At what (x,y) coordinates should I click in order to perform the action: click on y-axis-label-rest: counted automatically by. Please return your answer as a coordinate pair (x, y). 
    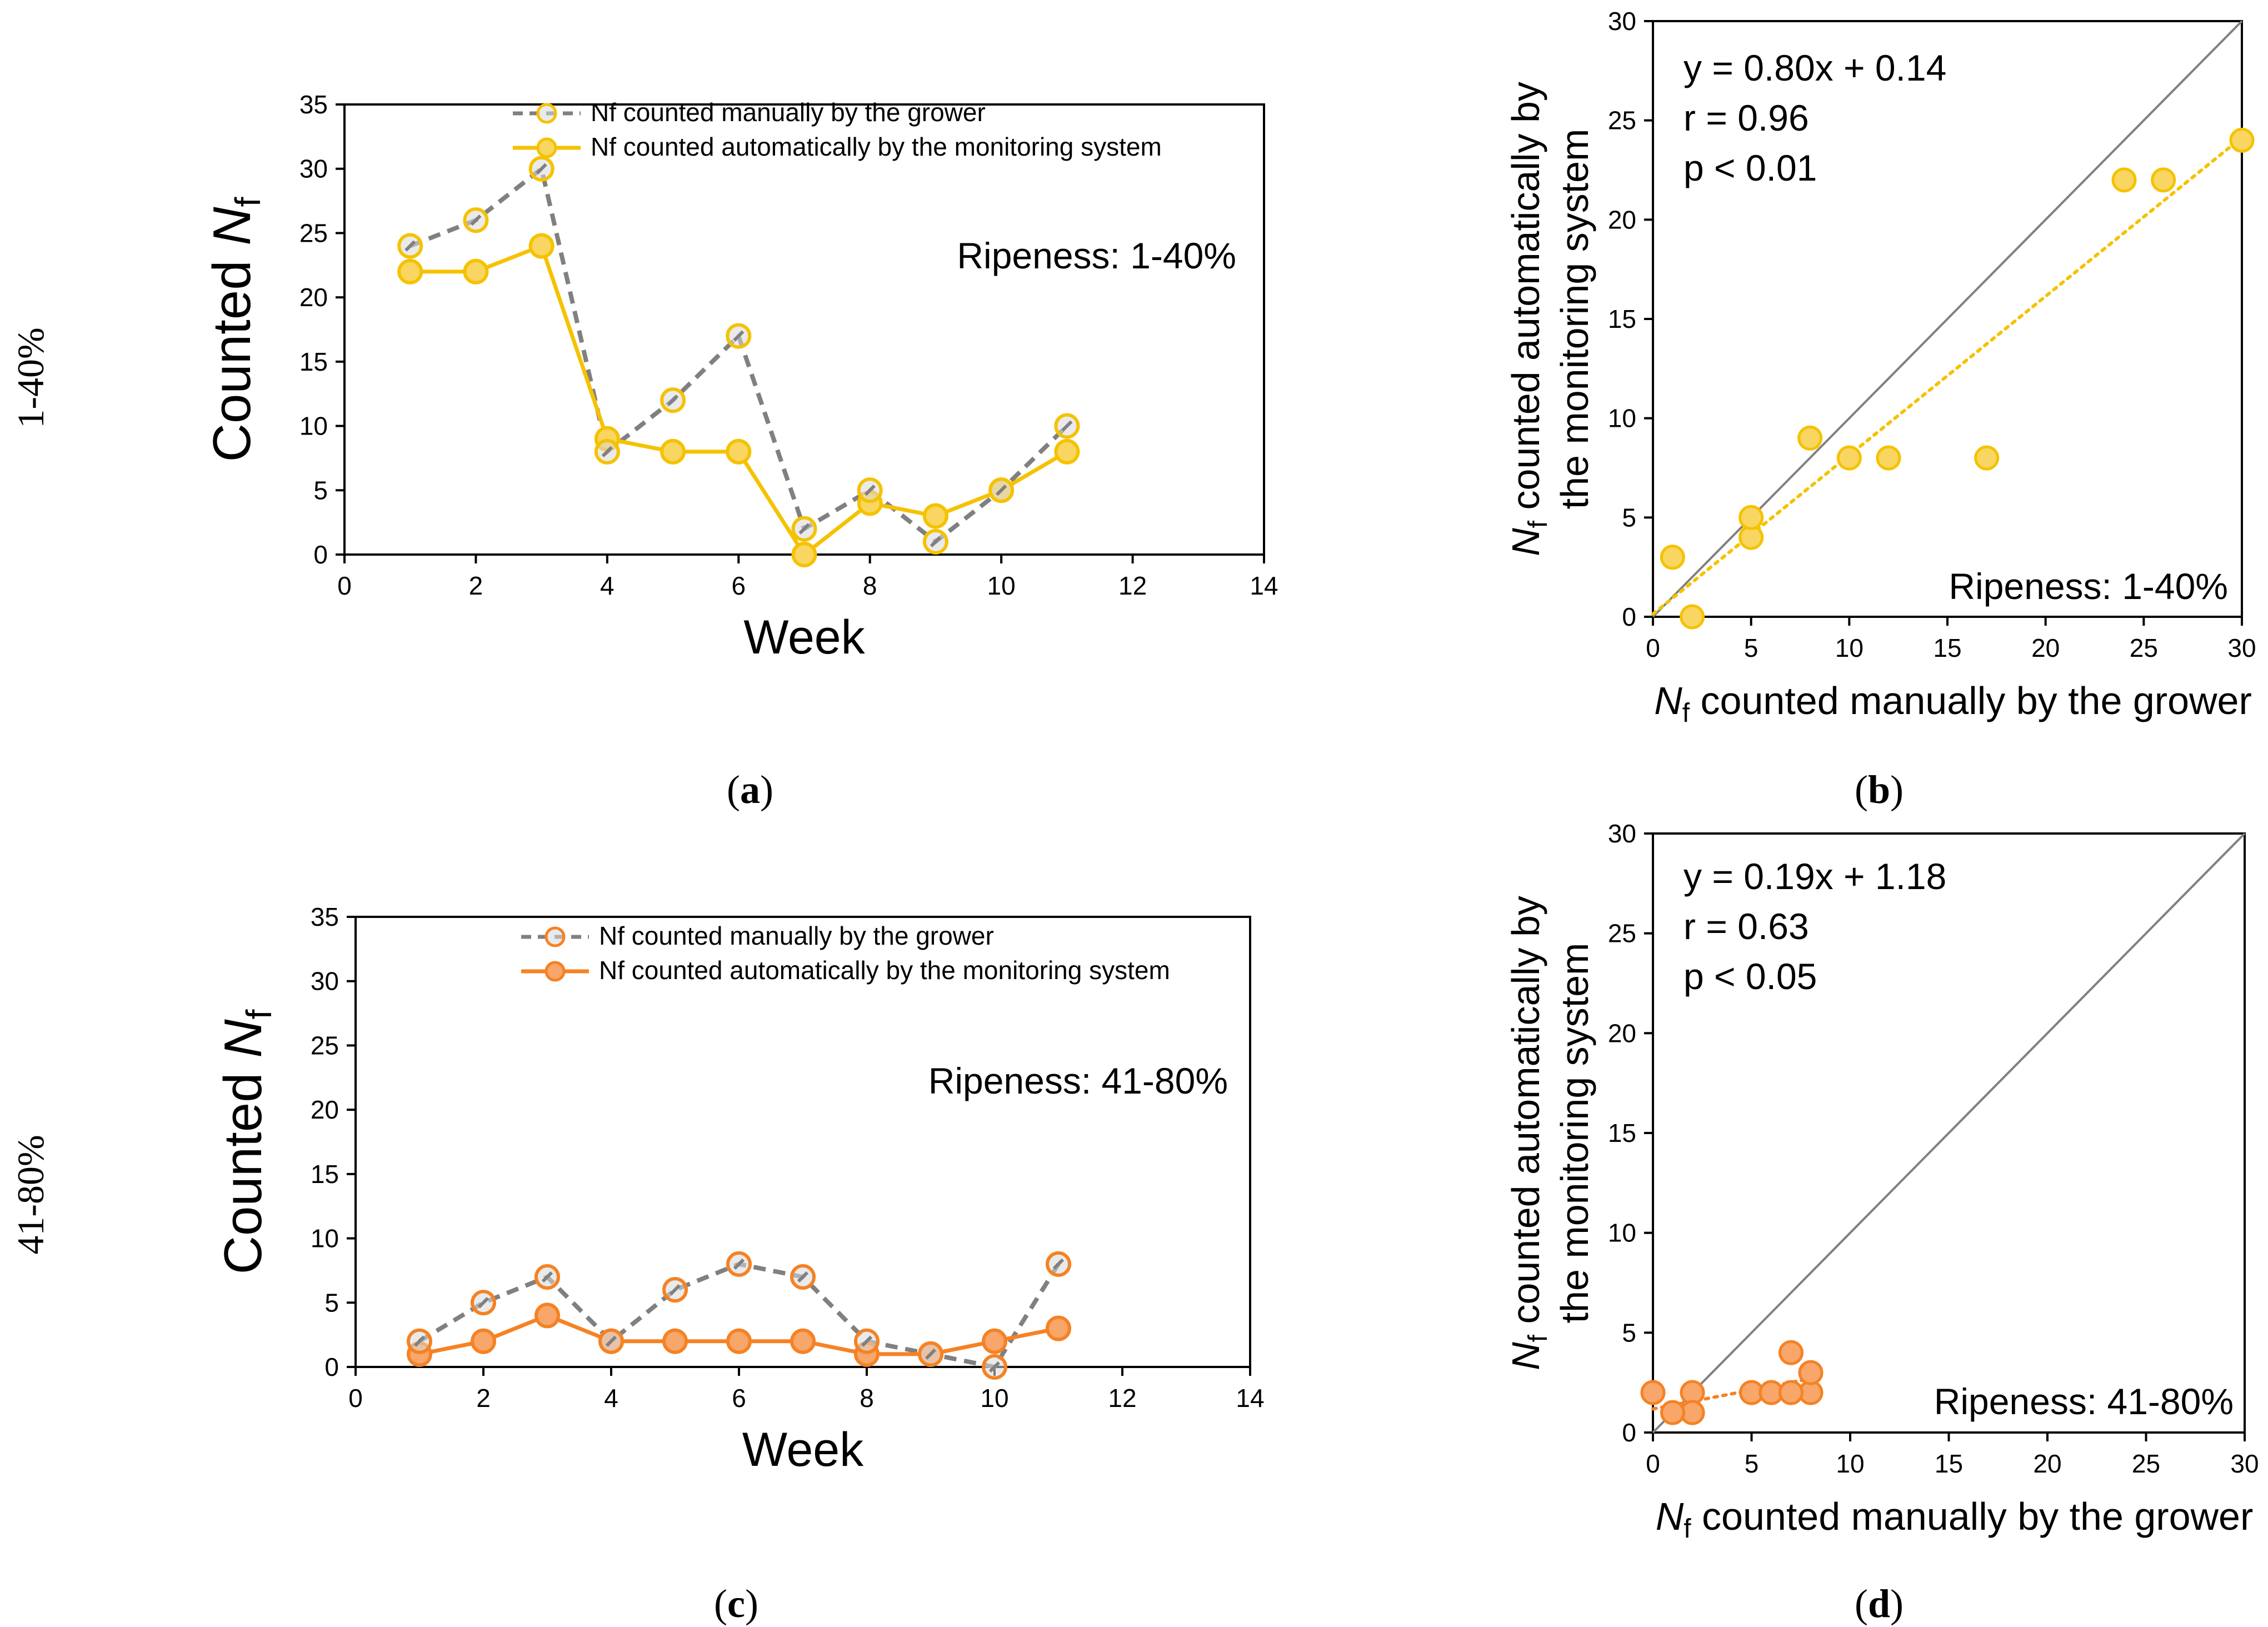
    Looking at the image, I should click on (1526, 301).